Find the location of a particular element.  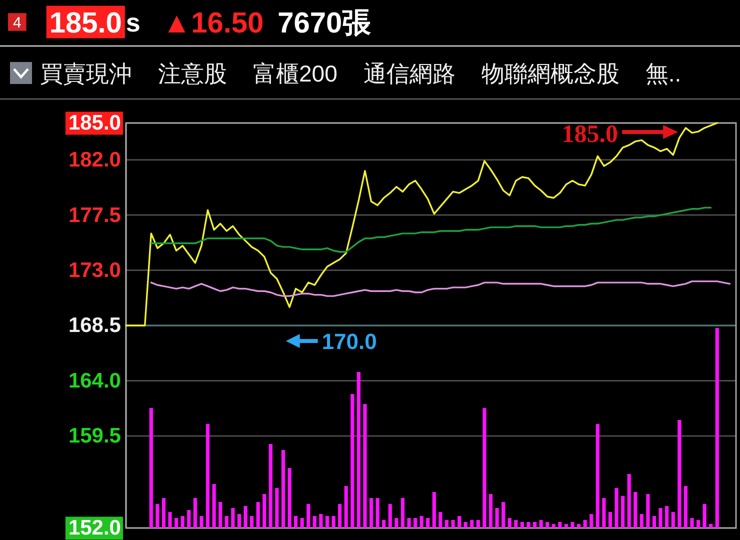

text: 注意股 is located at coordinates (192, 73).